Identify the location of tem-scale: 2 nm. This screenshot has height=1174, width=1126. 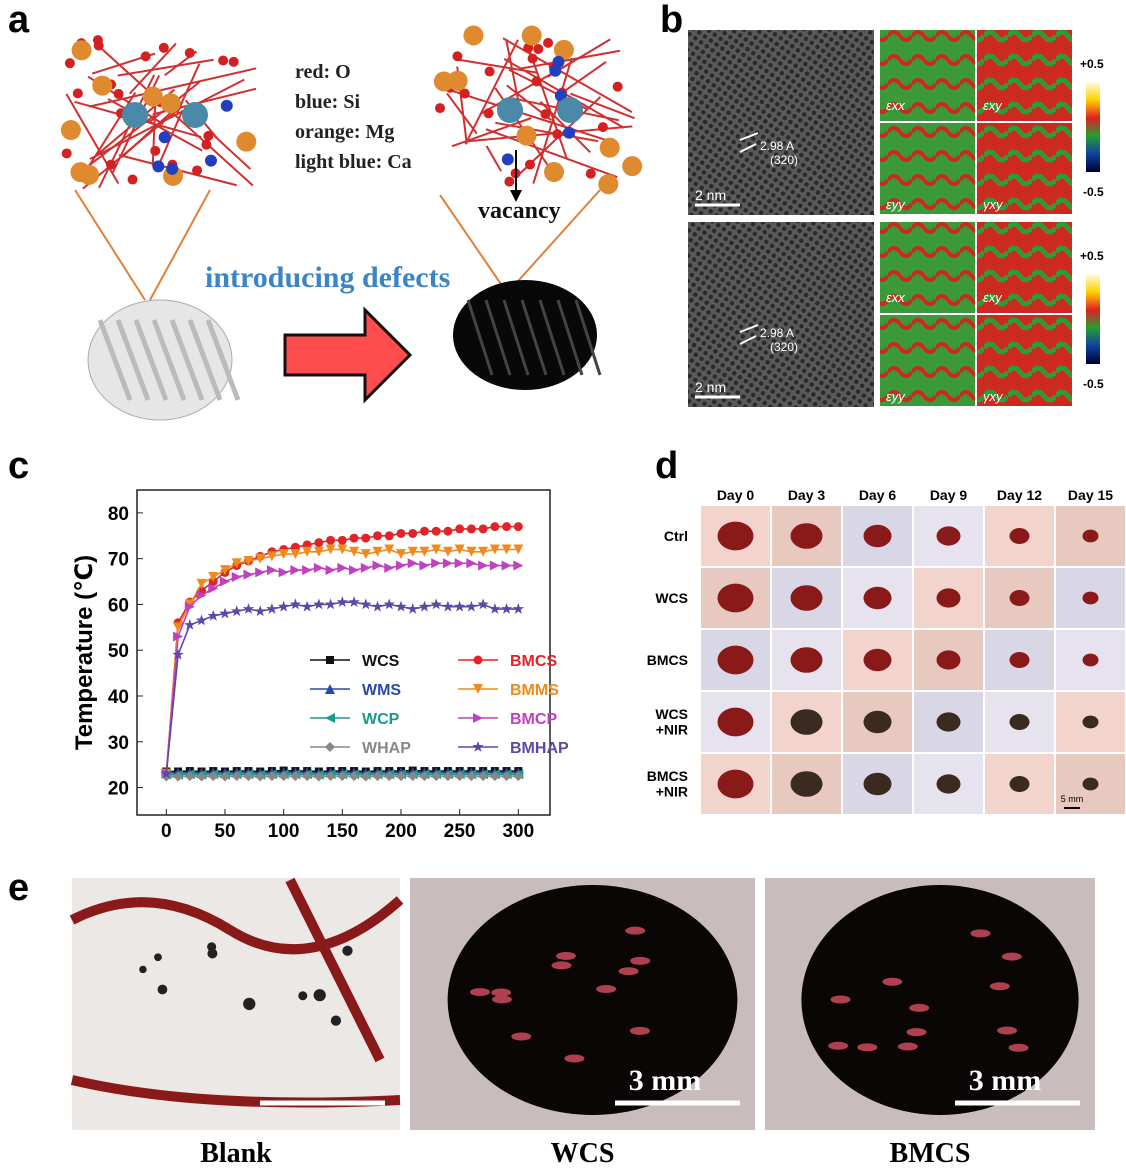
(710, 387).